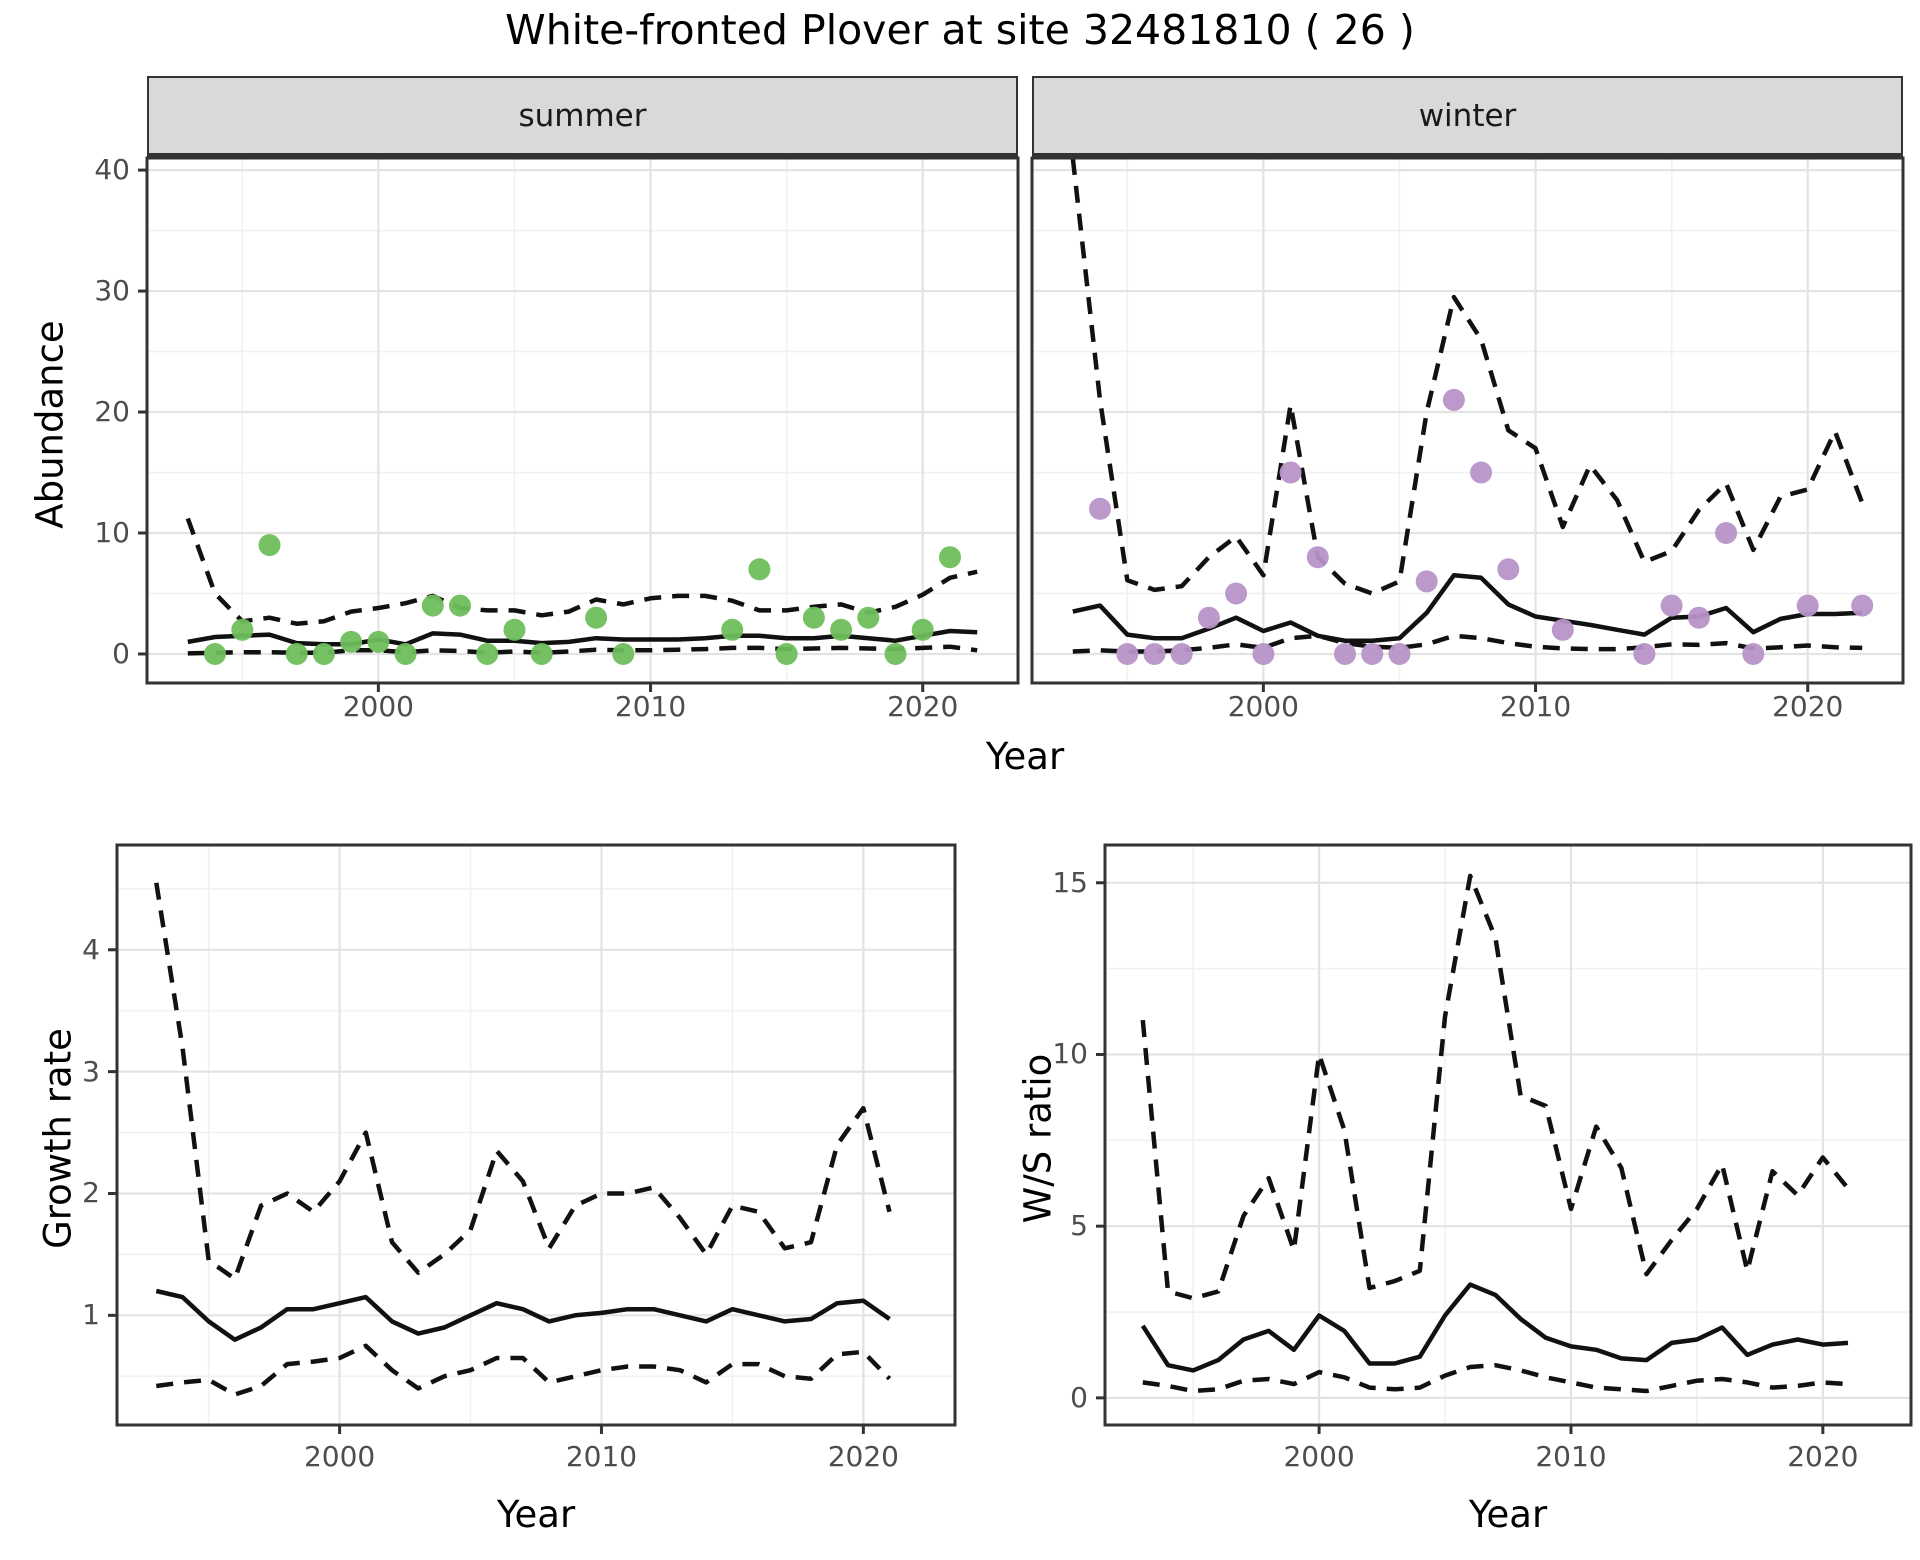 The image size is (1920, 1560). Describe the element at coordinates (1070, 1054) in the screenshot. I see `y-tick-label-ws: 10` at that location.